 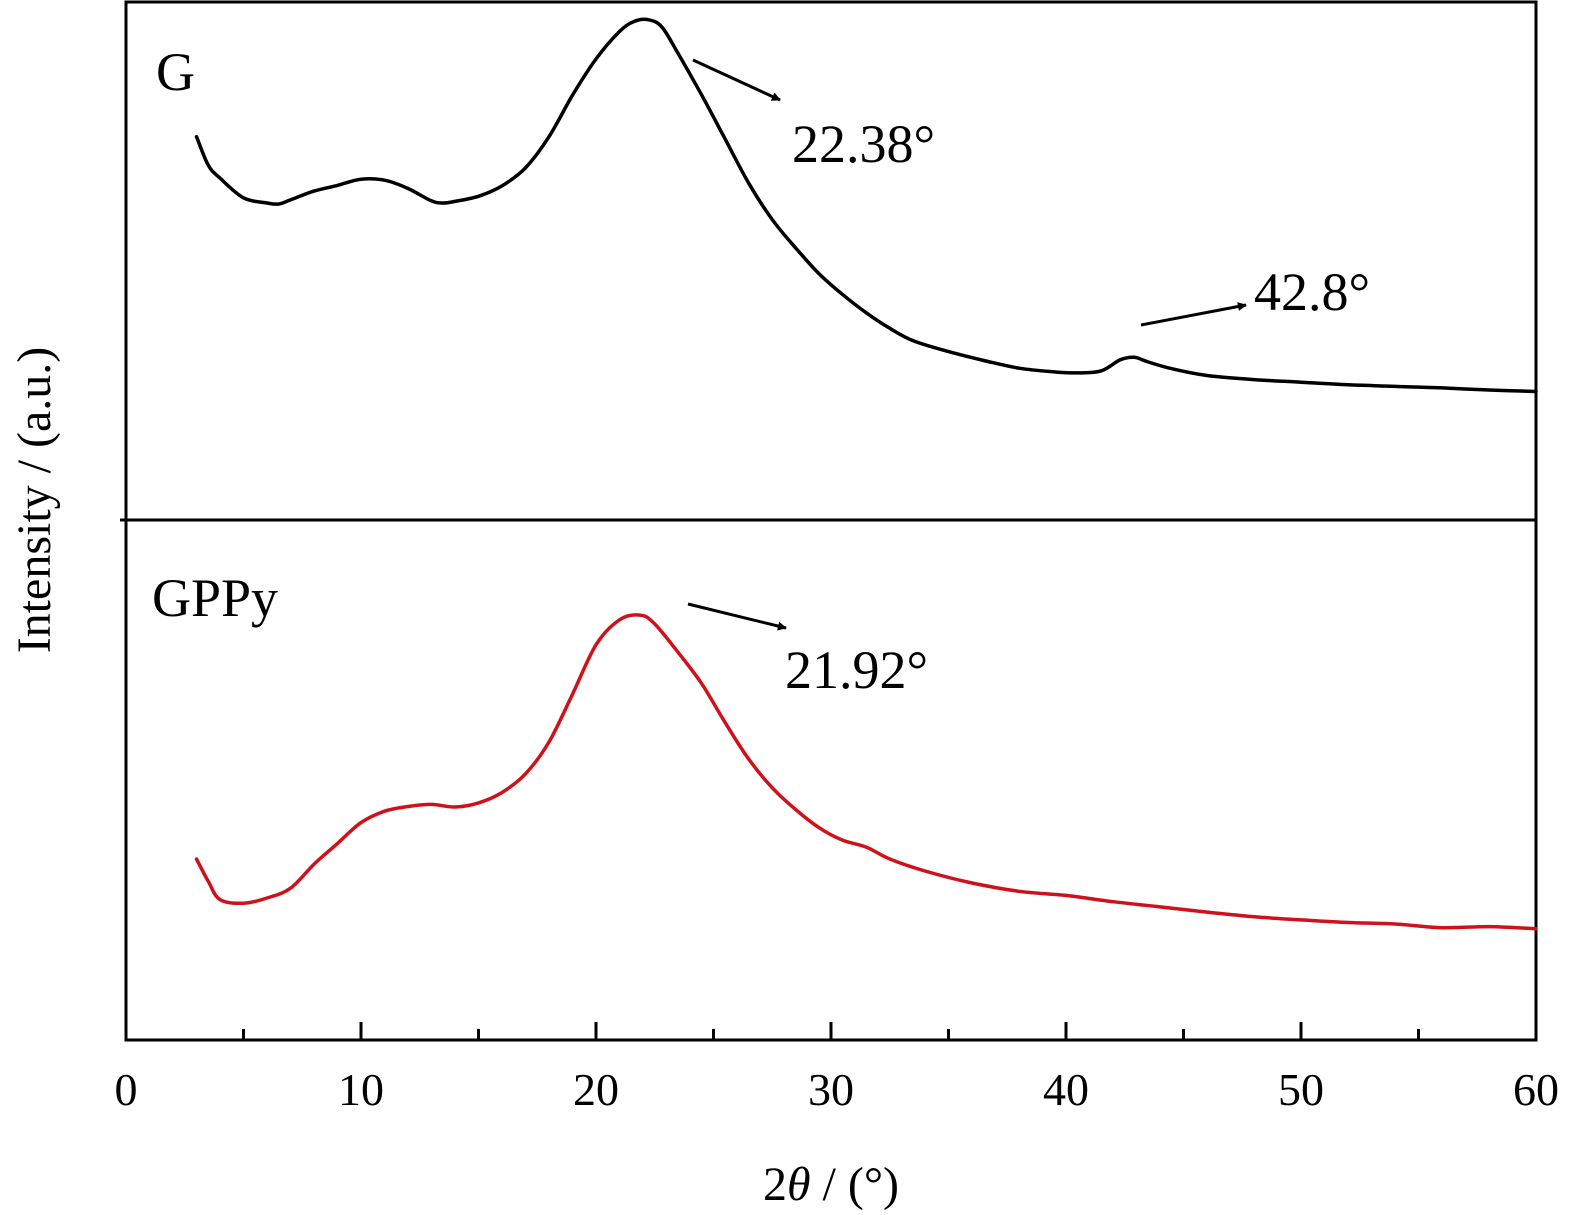 I want to click on annotation-label-42-8: 42.8°, so click(x=1312, y=292).